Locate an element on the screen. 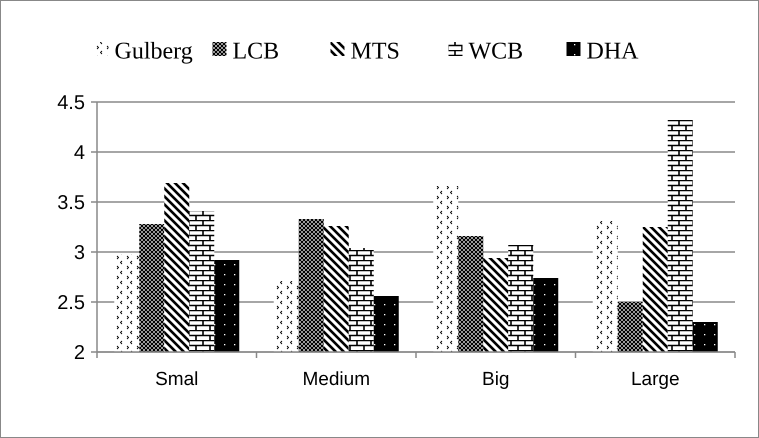  y-tick-label: 3.5 is located at coordinates (71, 203).